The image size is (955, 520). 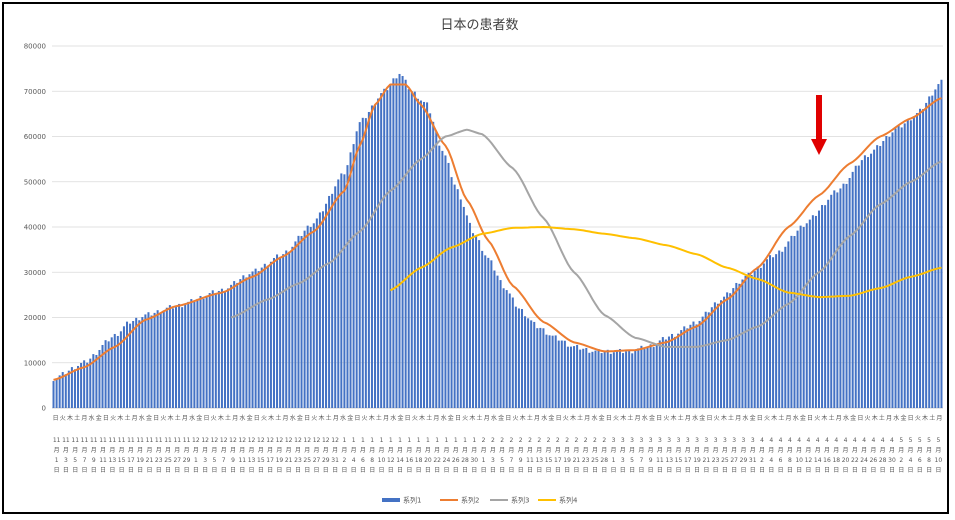 I want to click on x-month-label: 2, so click(x=549, y=440).